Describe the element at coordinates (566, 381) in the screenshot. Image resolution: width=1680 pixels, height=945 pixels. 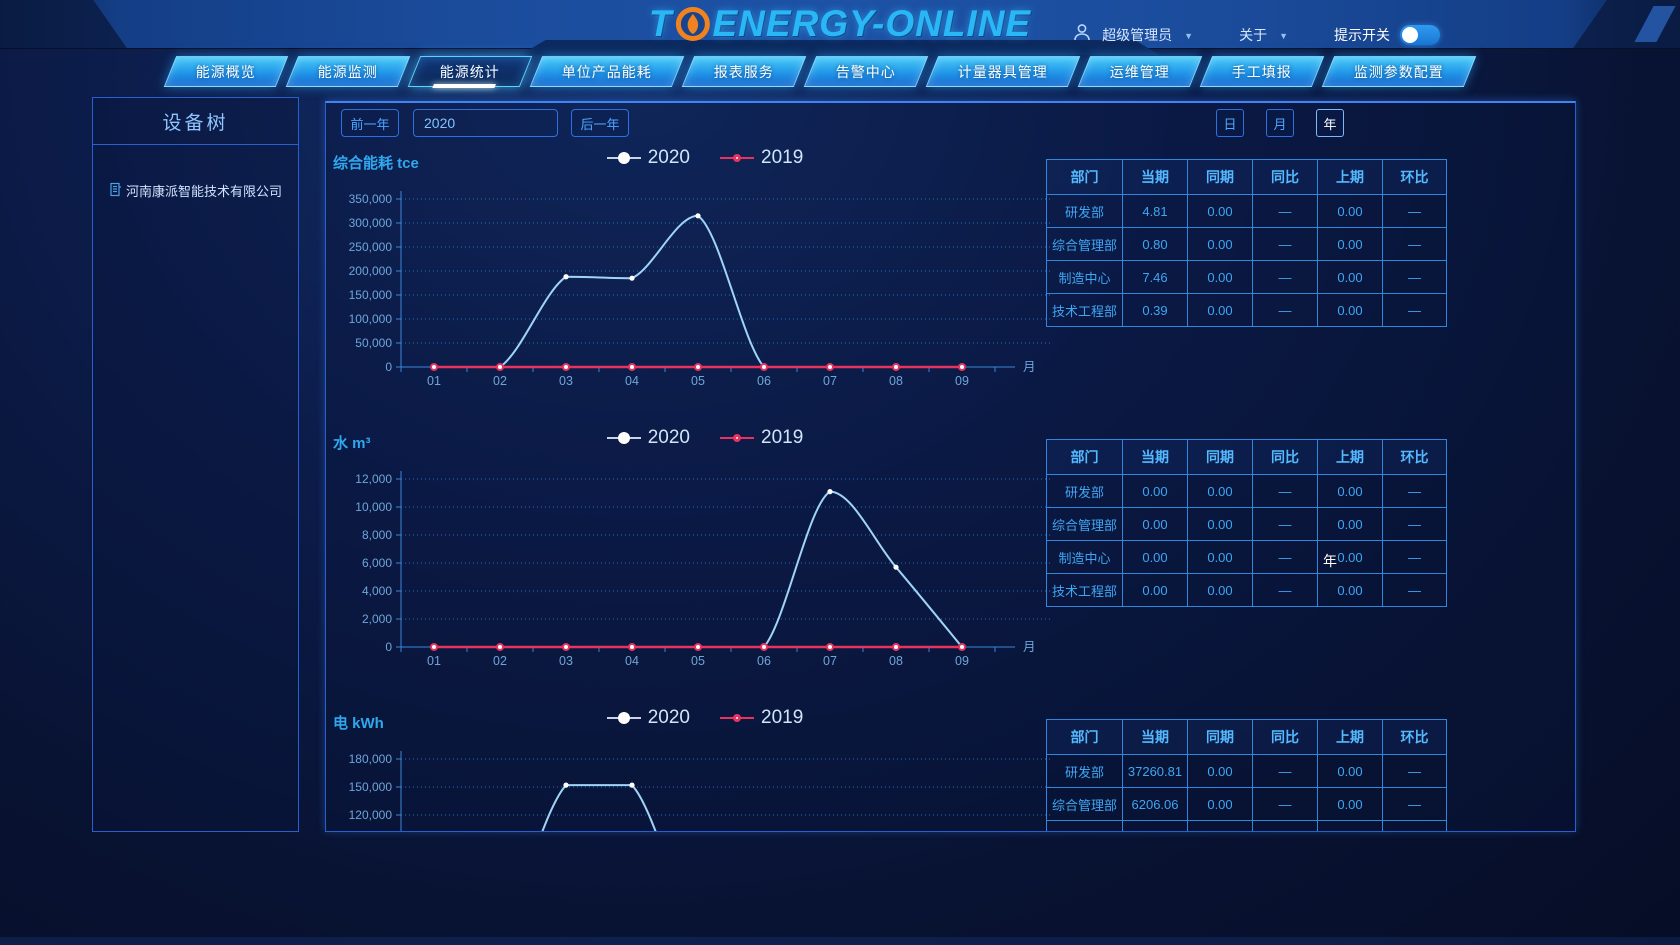
I see `svg-text: 03` at that location.